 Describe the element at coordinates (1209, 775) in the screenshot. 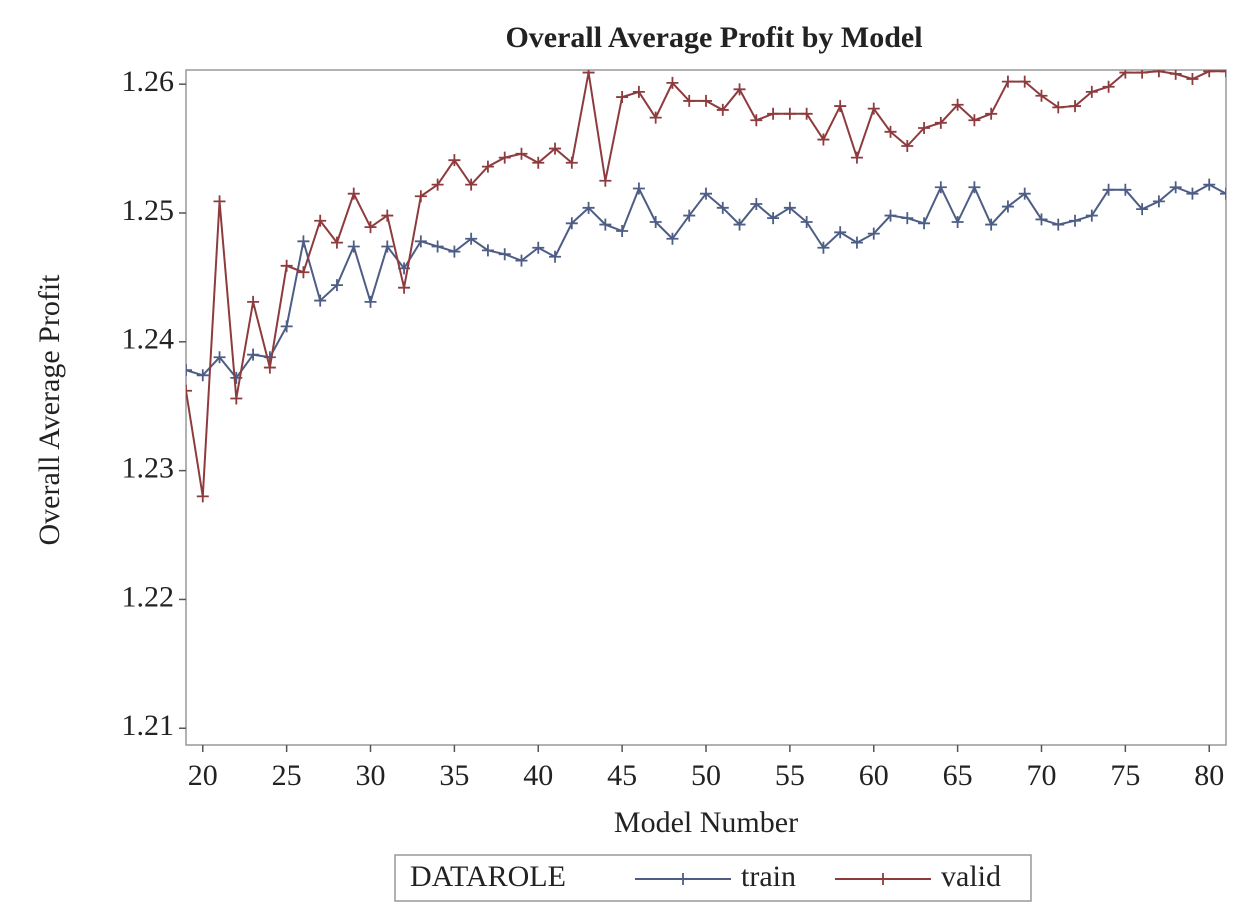

I see `x-tick-label: 80` at that location.